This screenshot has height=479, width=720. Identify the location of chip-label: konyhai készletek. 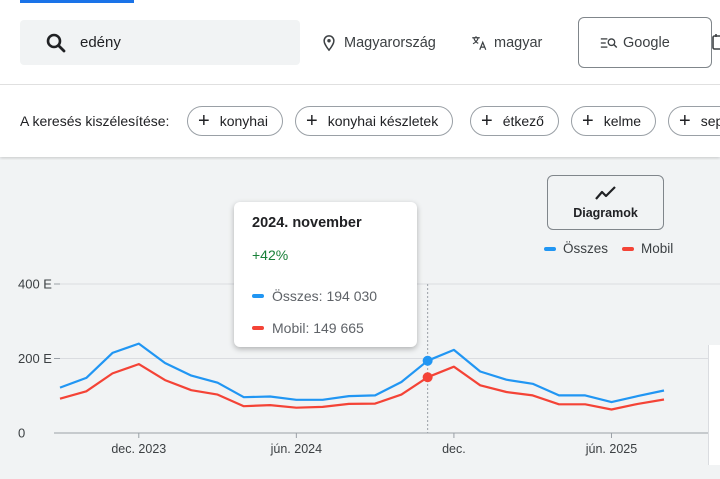
(383, 121).